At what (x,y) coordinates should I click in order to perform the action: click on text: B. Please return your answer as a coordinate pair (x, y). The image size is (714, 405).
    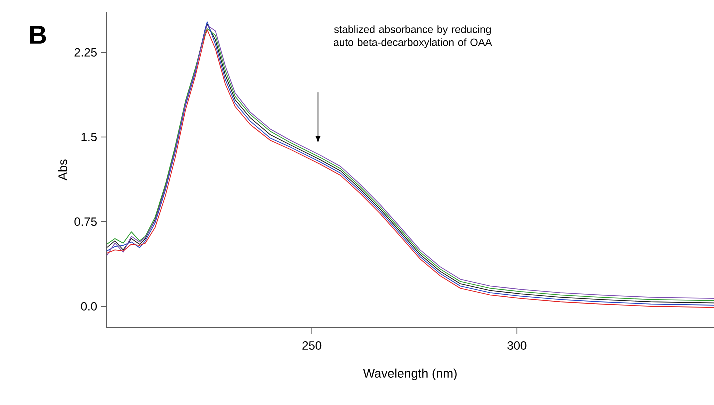
    Looking at the image, I should click on (38, 35).